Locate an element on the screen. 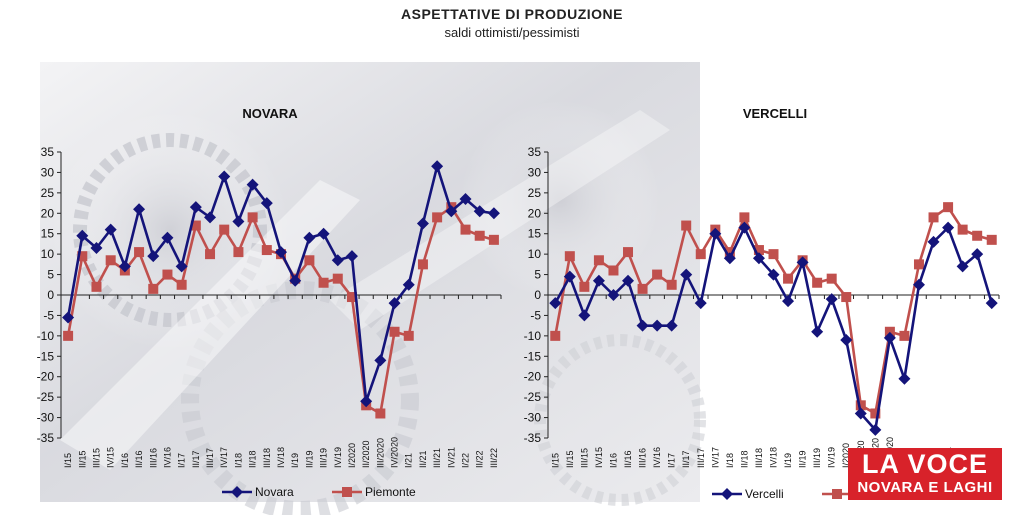 This screenshot has width=1024, height=515. x-tick-label: III/21 is located at coordinates (437, 458).